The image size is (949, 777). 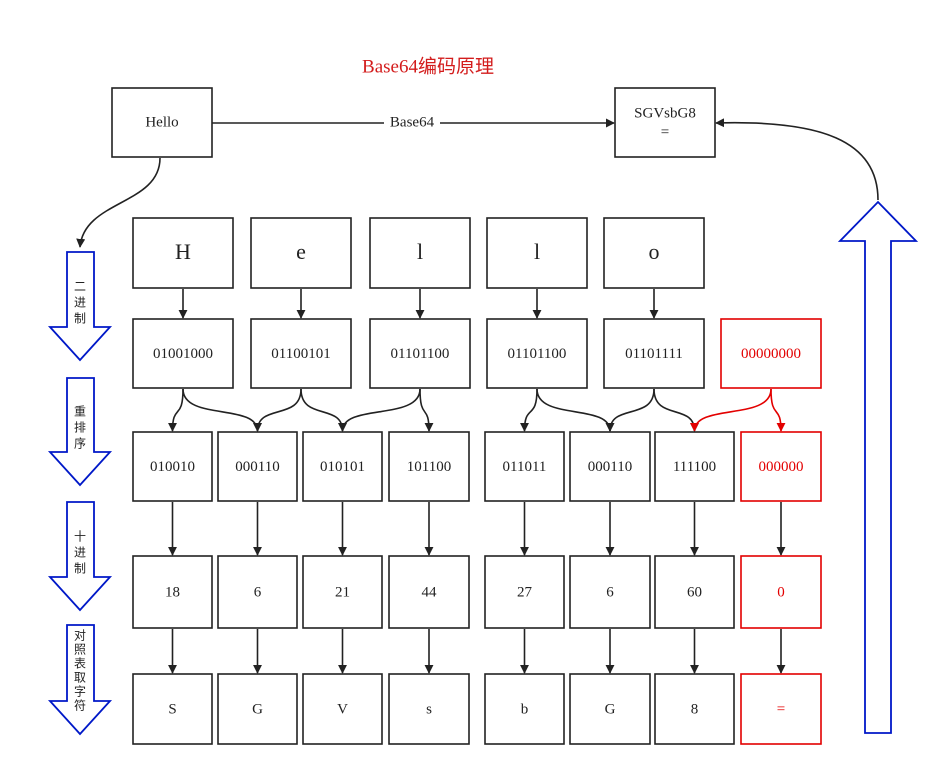 What do you see at coordinates (80, 303) in the screenshot?
I see `step-0-char: 进` at bounding box center [80, 303].